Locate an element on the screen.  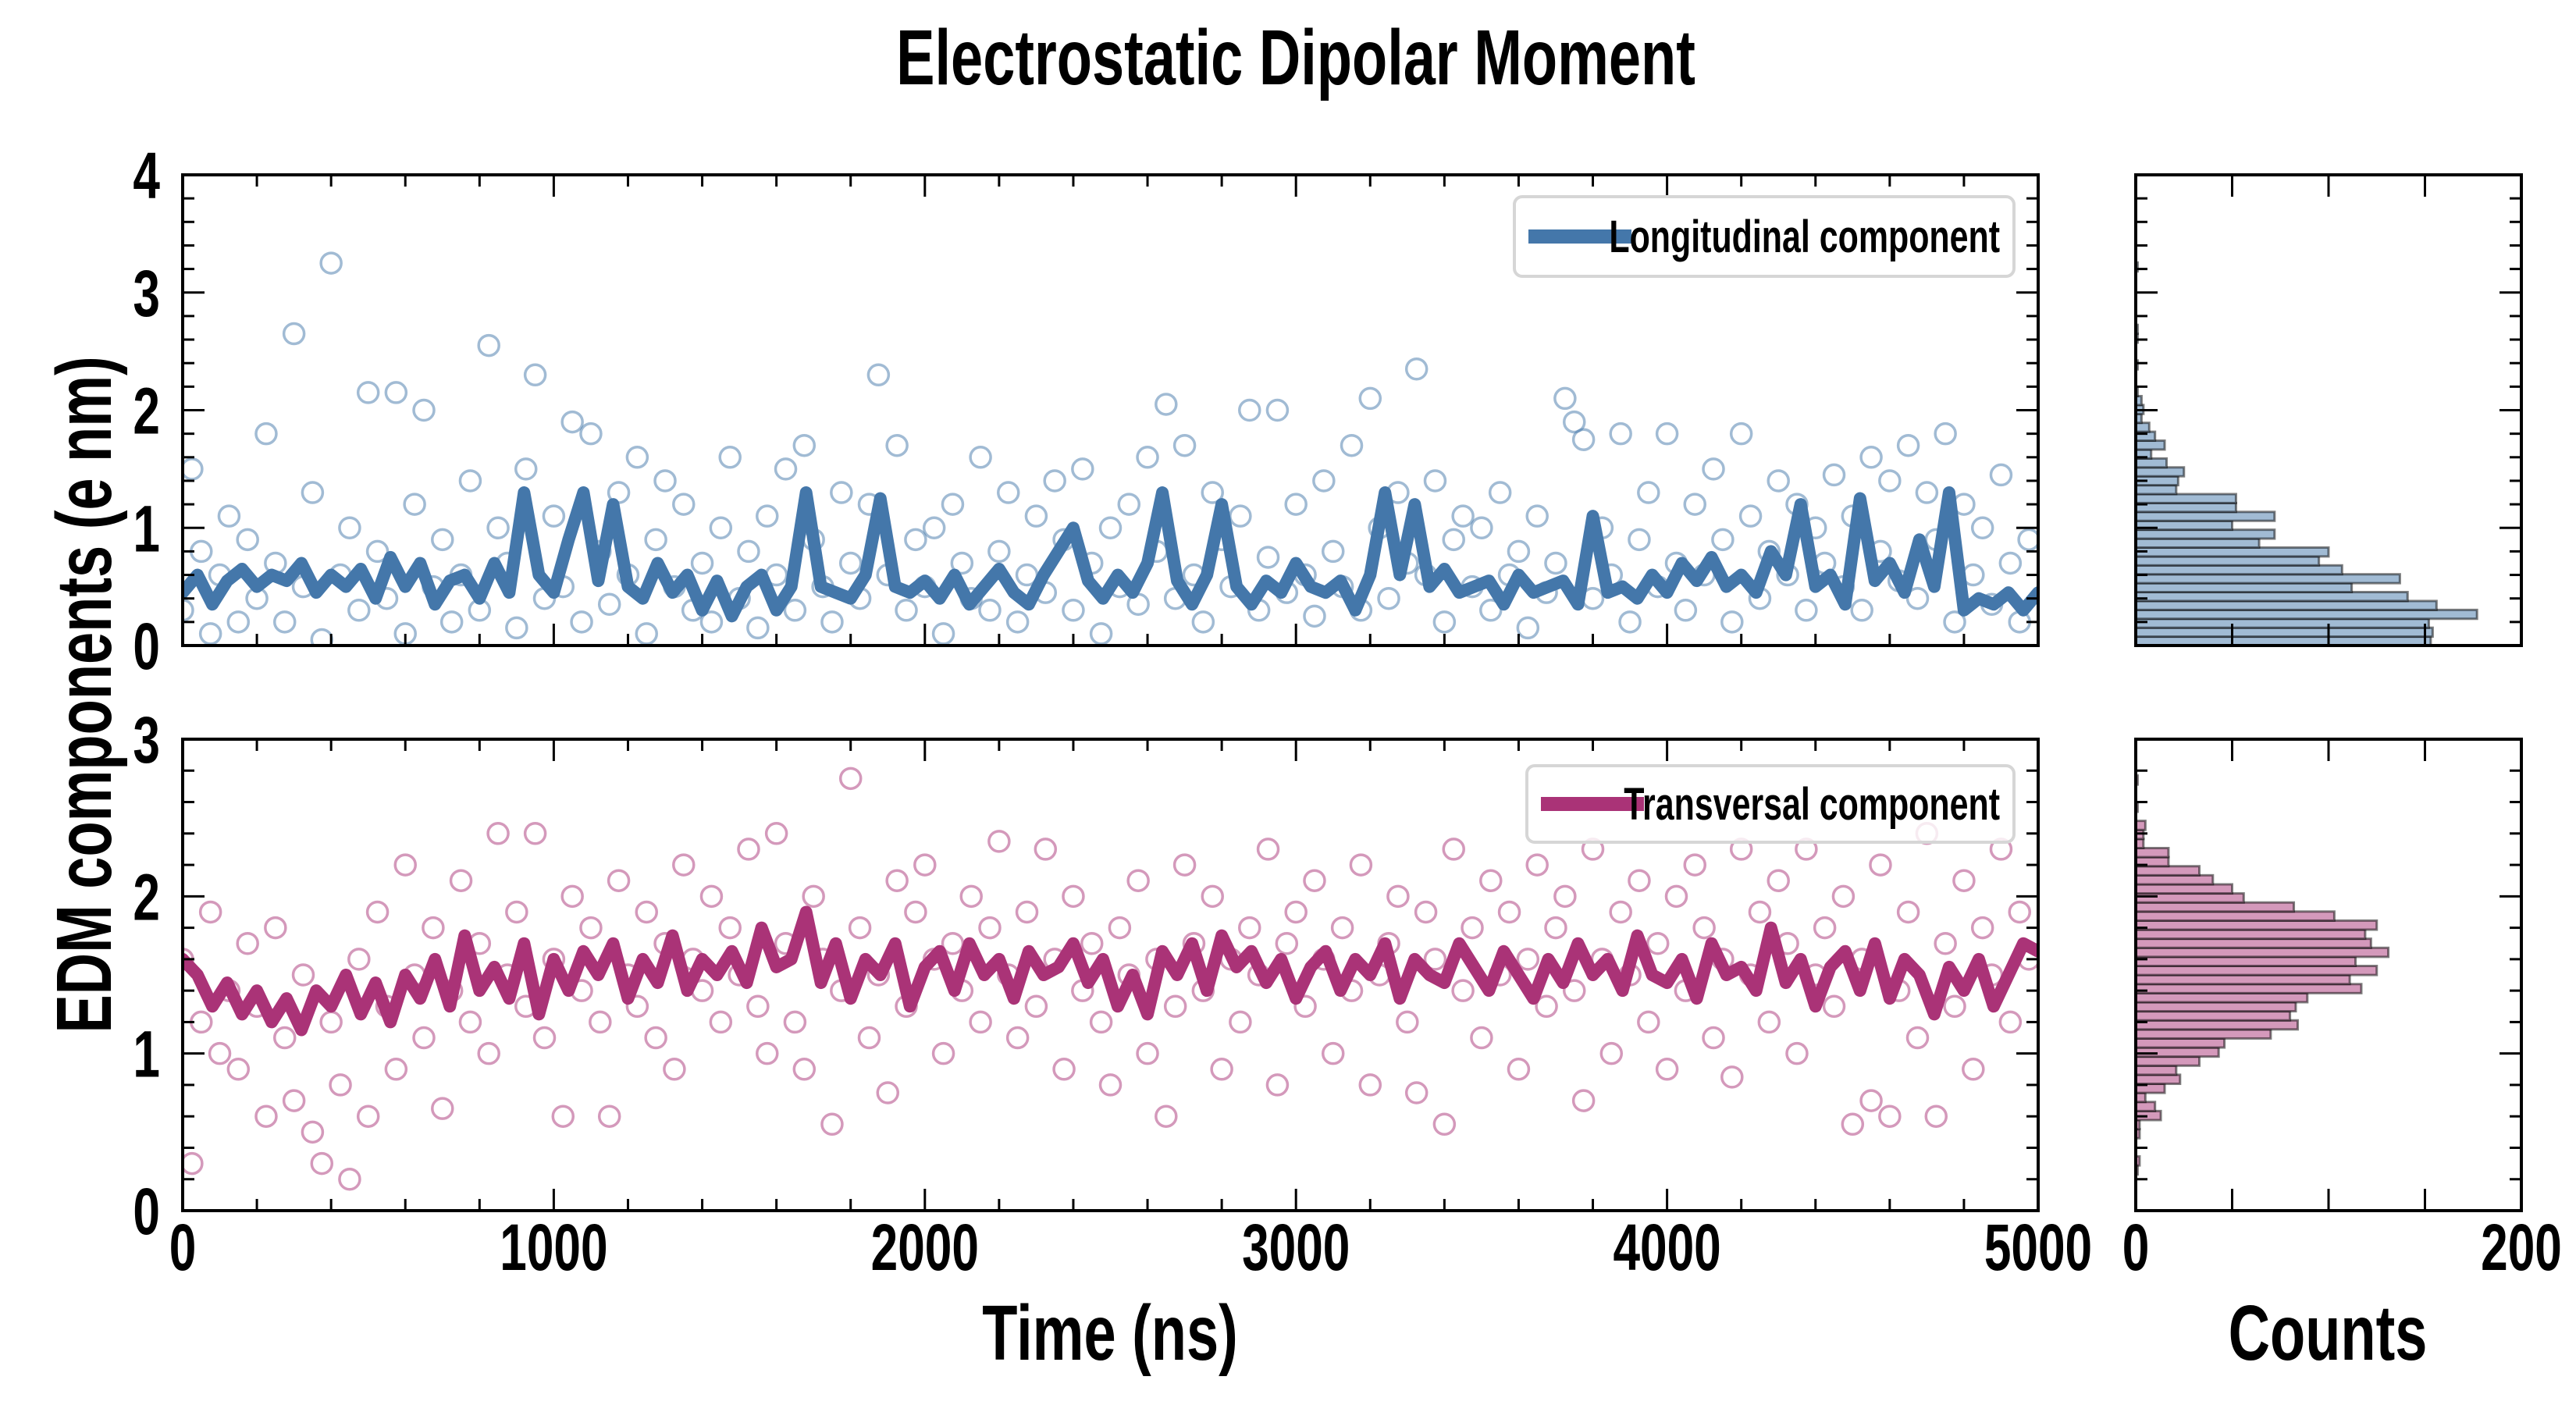
legend-label: Longitudinal component is located at coordinates (1804, 237).